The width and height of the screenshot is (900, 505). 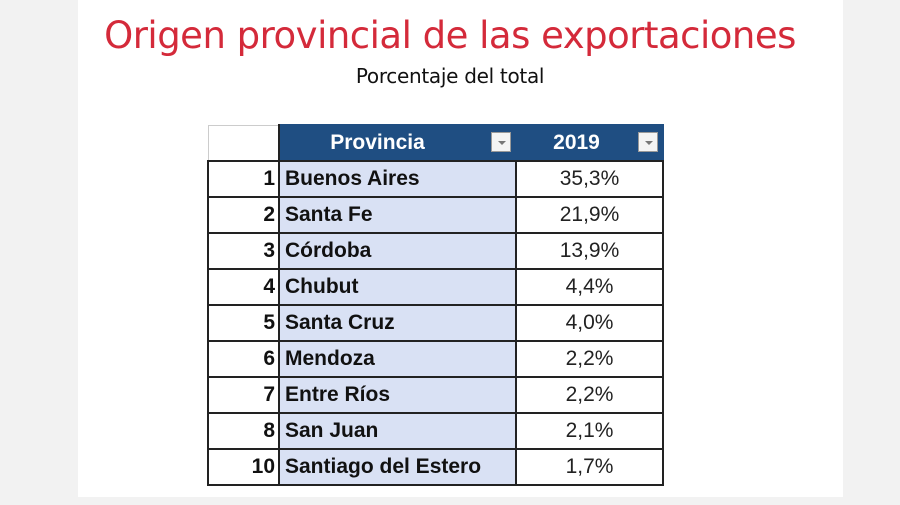 I want to click on table-row: 4 Chubut 4,4%, so click(x=435, y=287).